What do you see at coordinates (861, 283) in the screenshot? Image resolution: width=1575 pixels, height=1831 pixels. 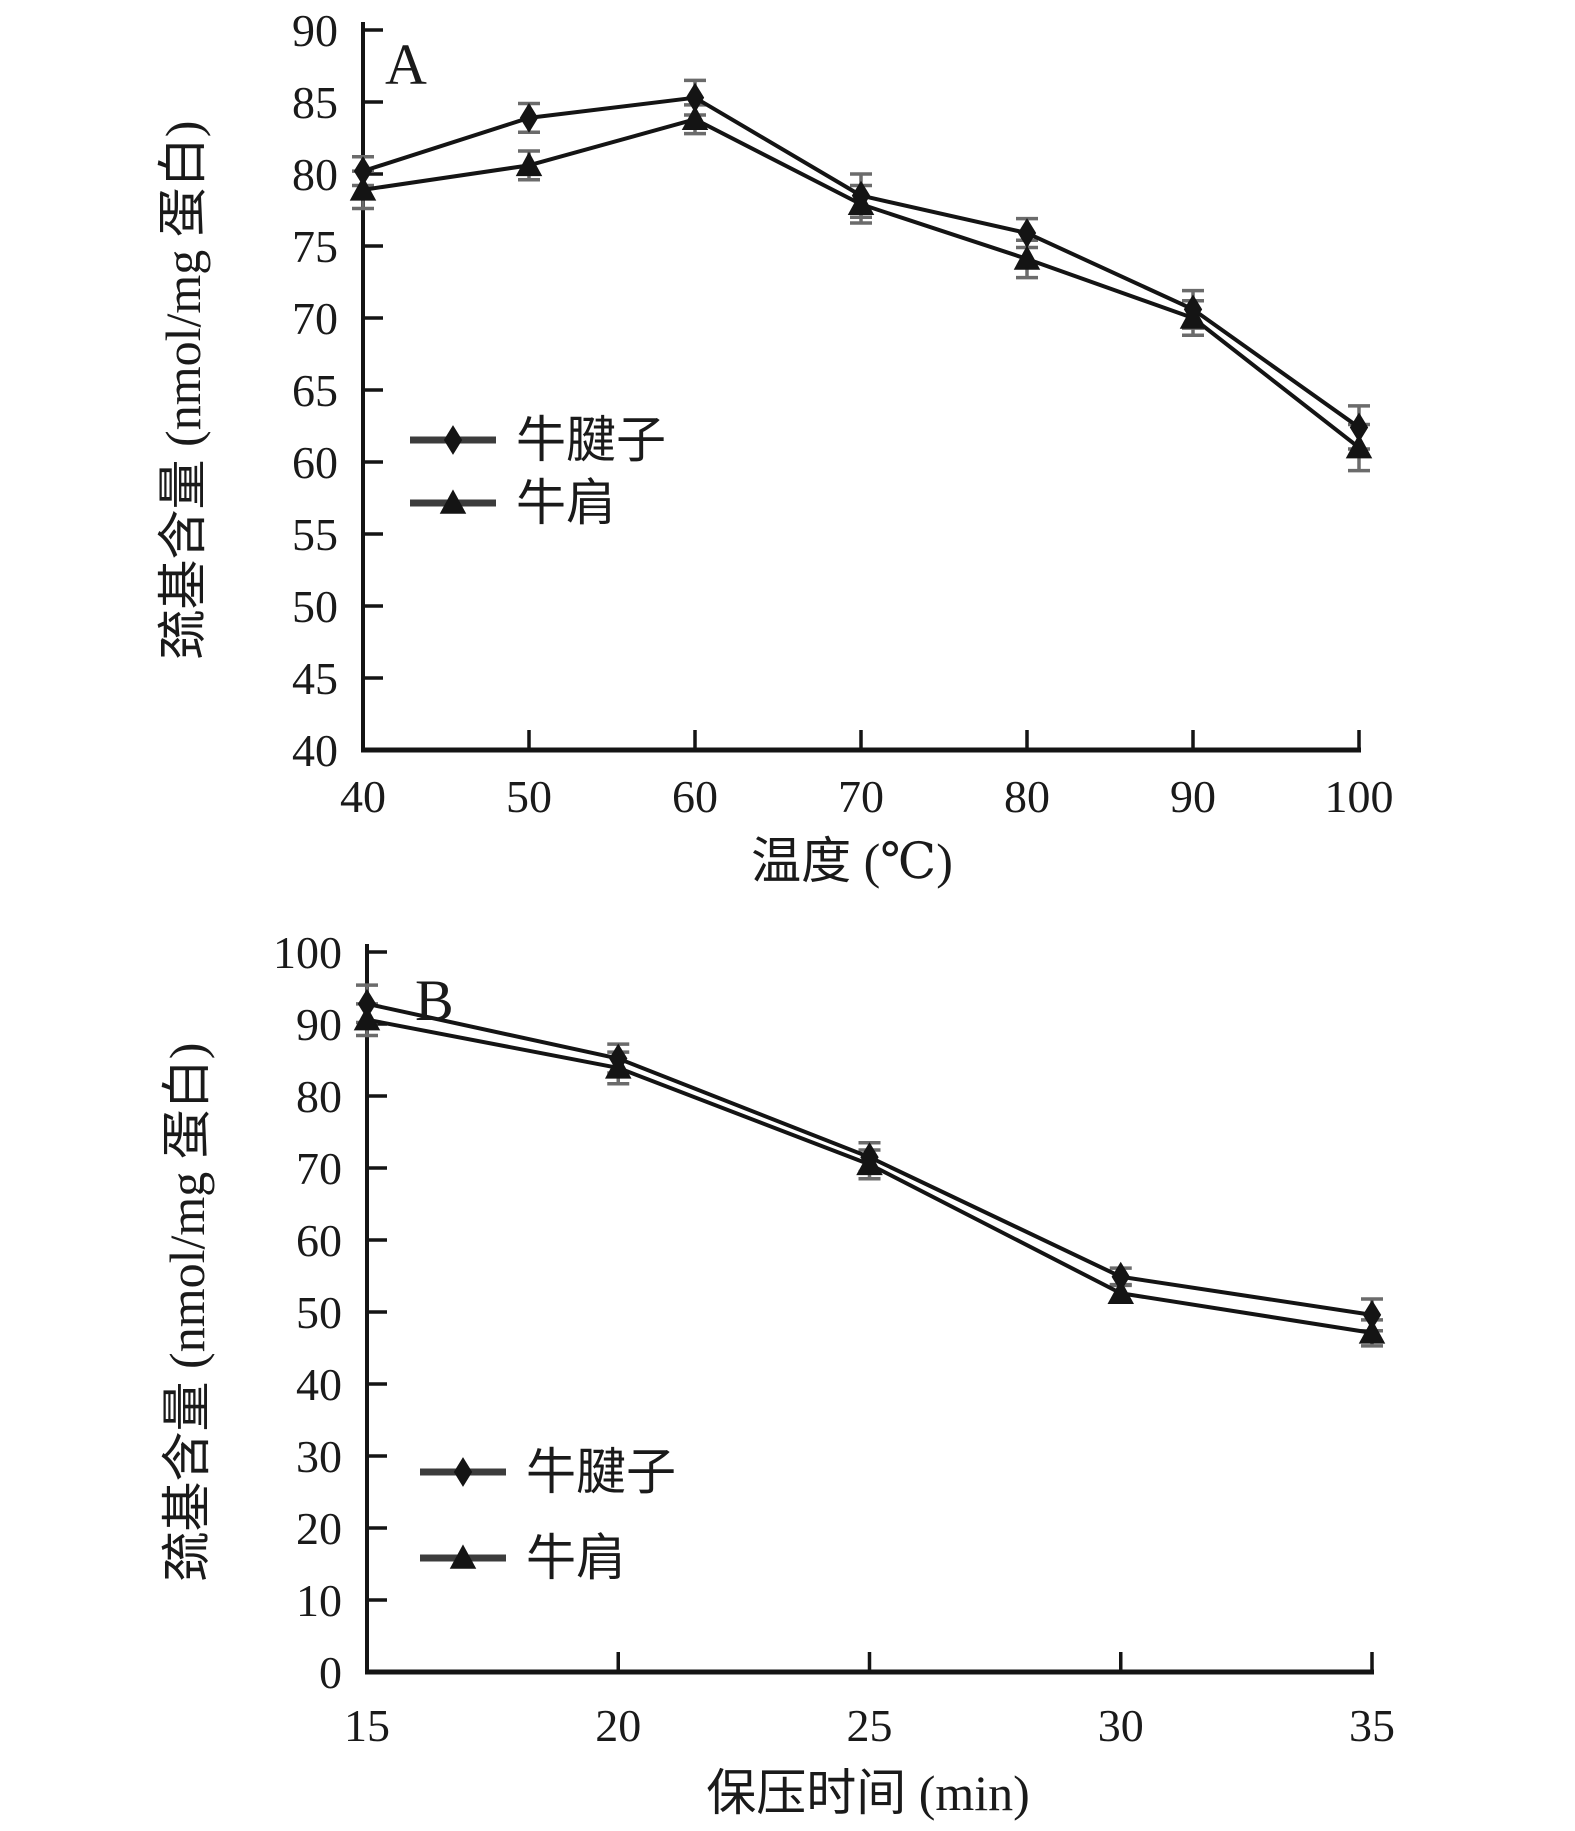 I see `series-line-triangle` at bounding box center [861, 283].